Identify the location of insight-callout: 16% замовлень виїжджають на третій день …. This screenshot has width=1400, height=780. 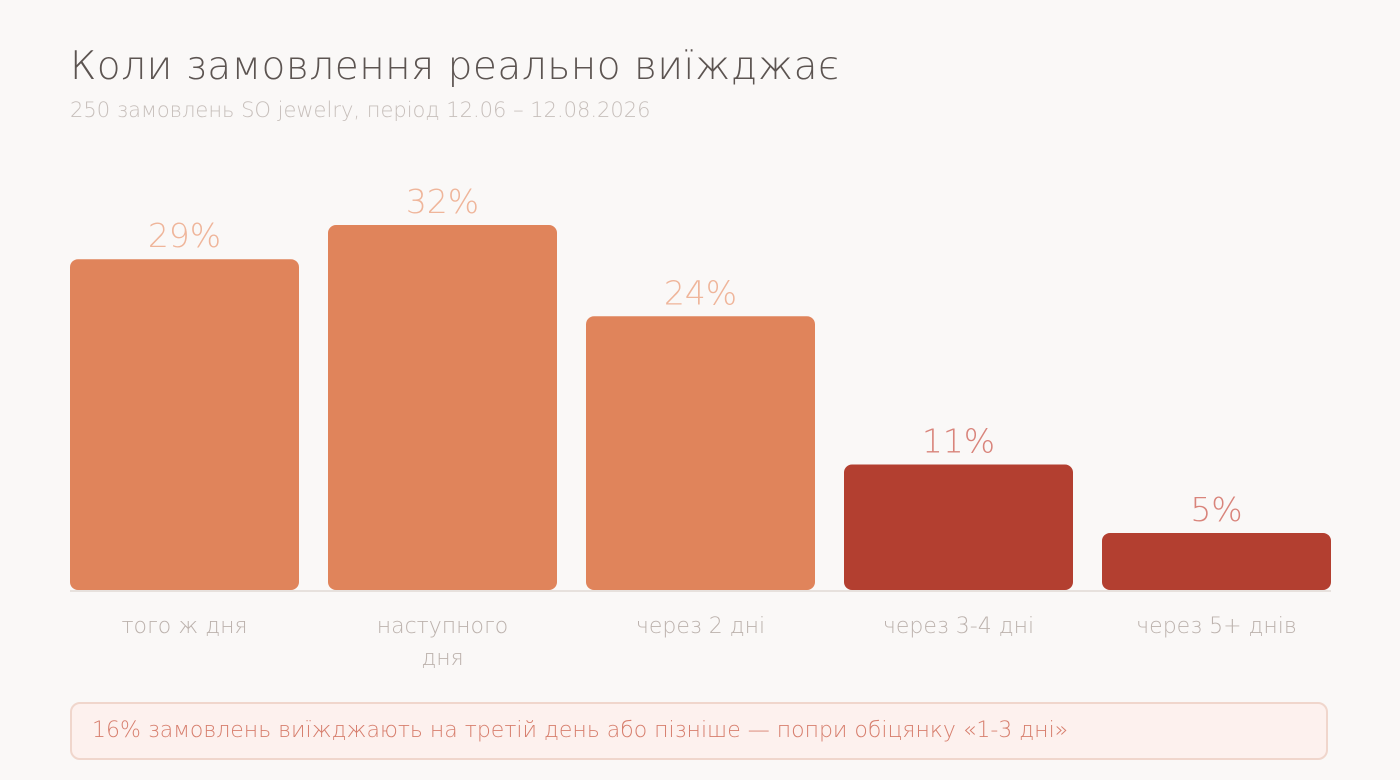
(699, 731).